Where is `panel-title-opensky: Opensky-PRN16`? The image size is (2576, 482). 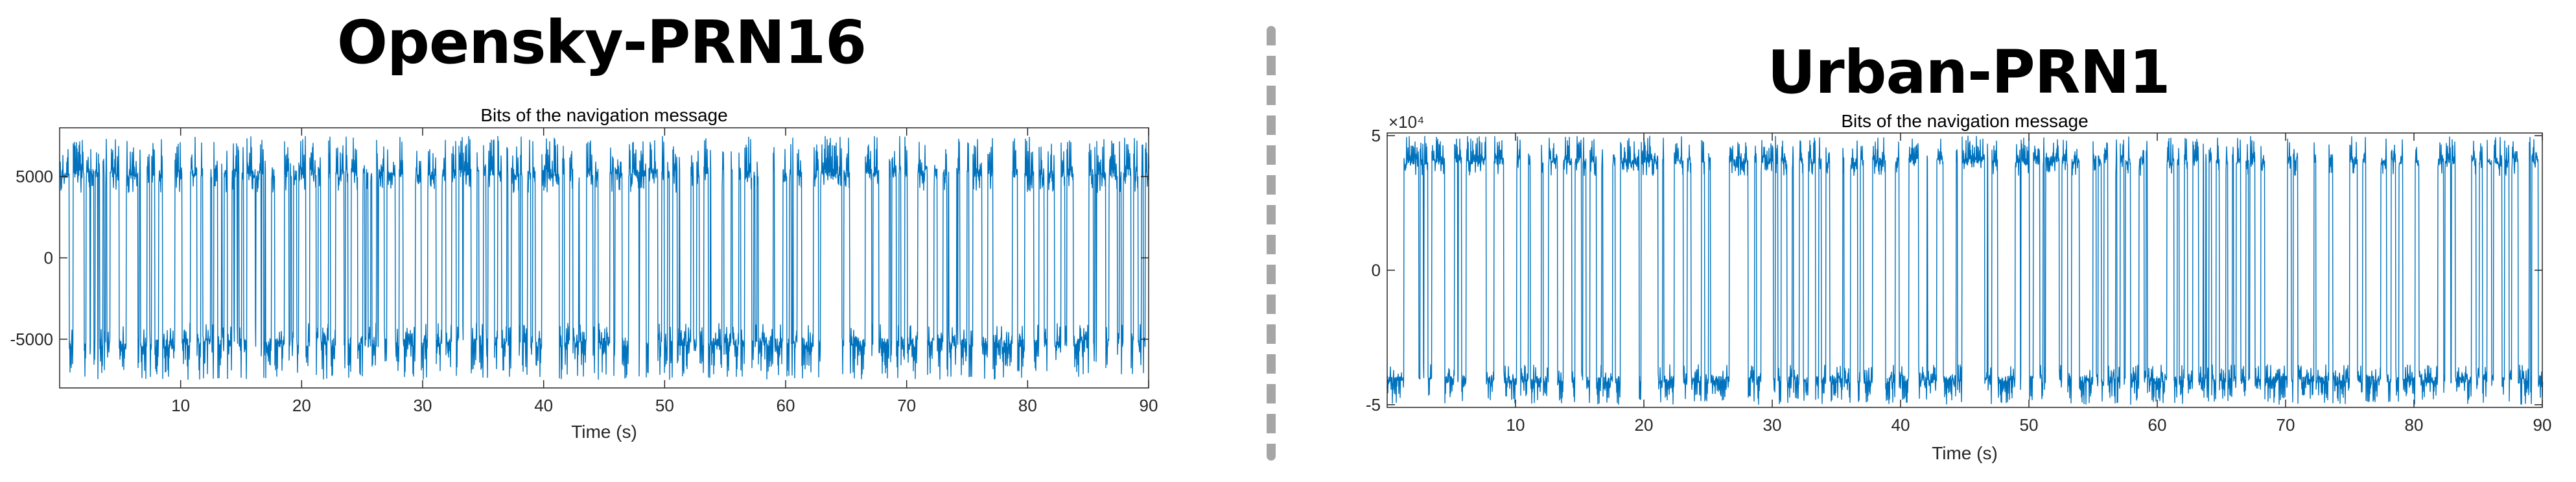
panel-title-opensky: Opensky-PRN16 is located at coordinates (601, 42).